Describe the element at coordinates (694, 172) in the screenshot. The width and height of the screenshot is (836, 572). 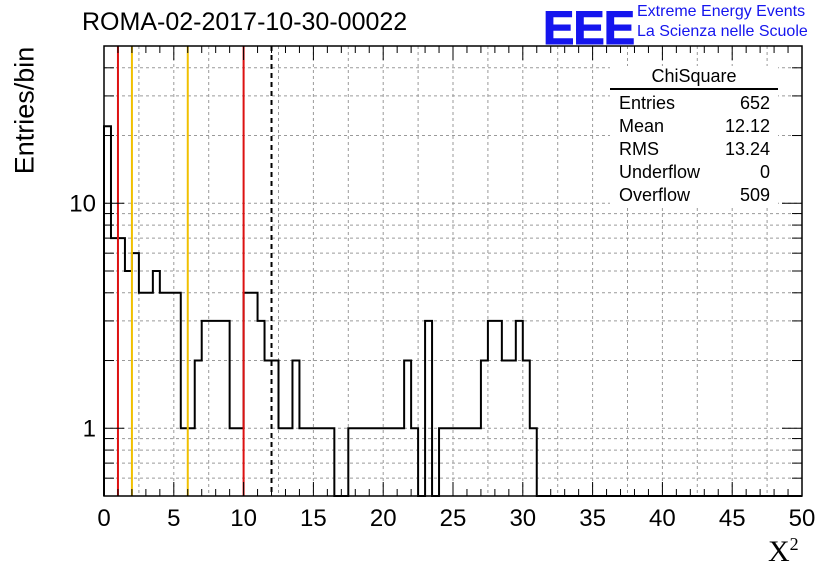
I see `stats-row: Underflow 0` at that location.